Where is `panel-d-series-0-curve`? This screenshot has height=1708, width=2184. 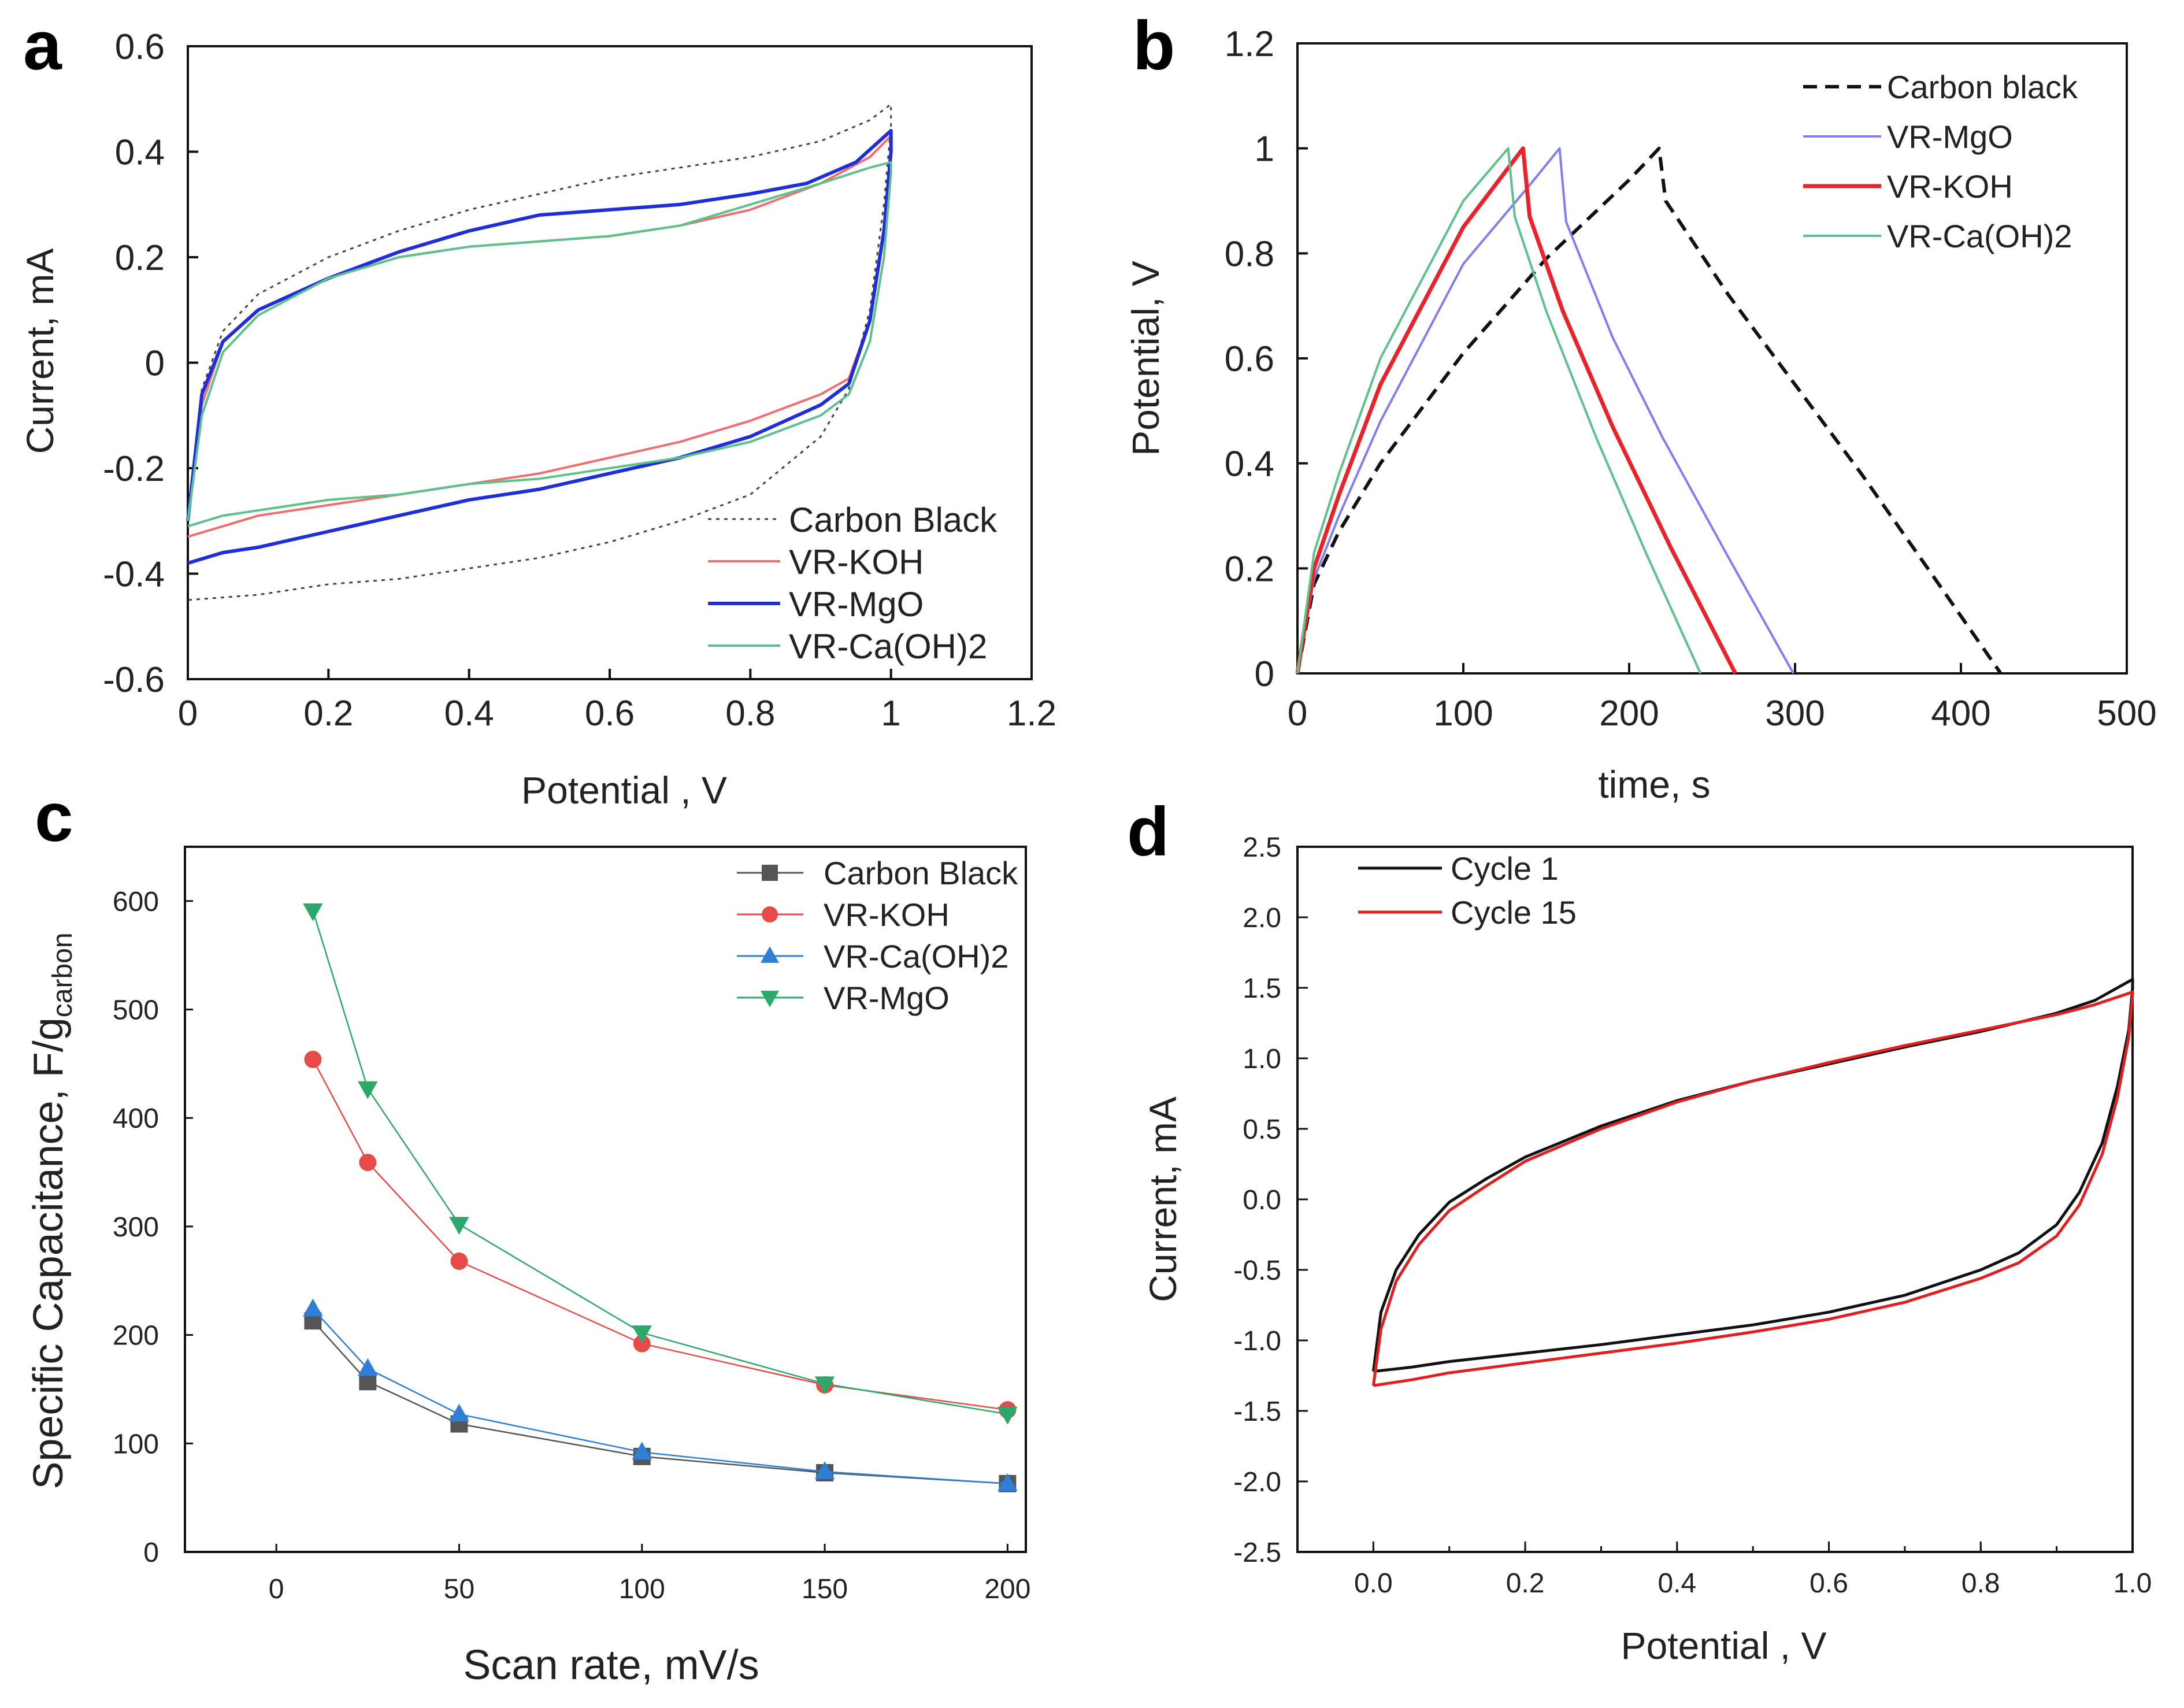 panel-d-series-0-curve is located at coordinates (1752, 1175).